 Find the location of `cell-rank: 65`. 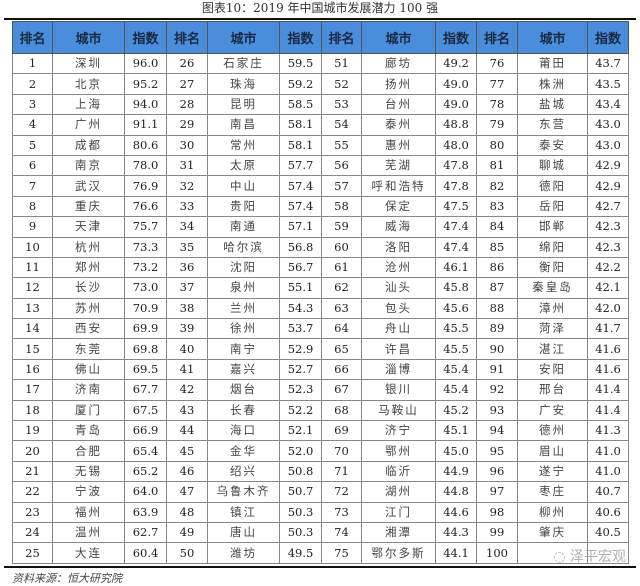

cell-rank: 65 is located at coordinates (341, 349).